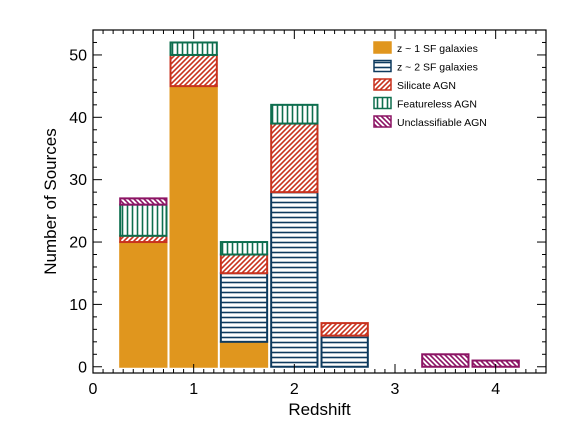  What do you see at coordinates (437, 49) in the screenshot?
I see `legend-label: z ~ 1 SF galaxies` at bounding box center [437, 49].